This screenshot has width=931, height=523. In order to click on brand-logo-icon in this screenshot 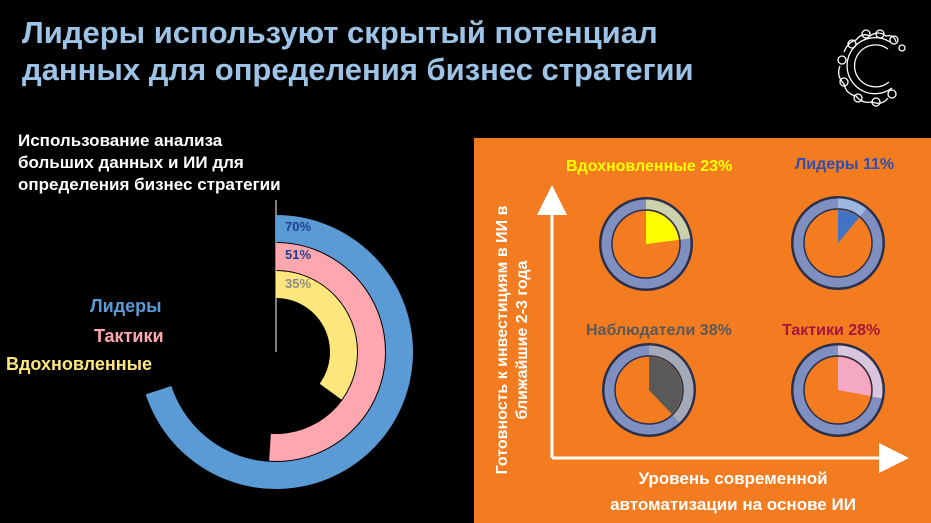, I will do `click(872, 69)`.